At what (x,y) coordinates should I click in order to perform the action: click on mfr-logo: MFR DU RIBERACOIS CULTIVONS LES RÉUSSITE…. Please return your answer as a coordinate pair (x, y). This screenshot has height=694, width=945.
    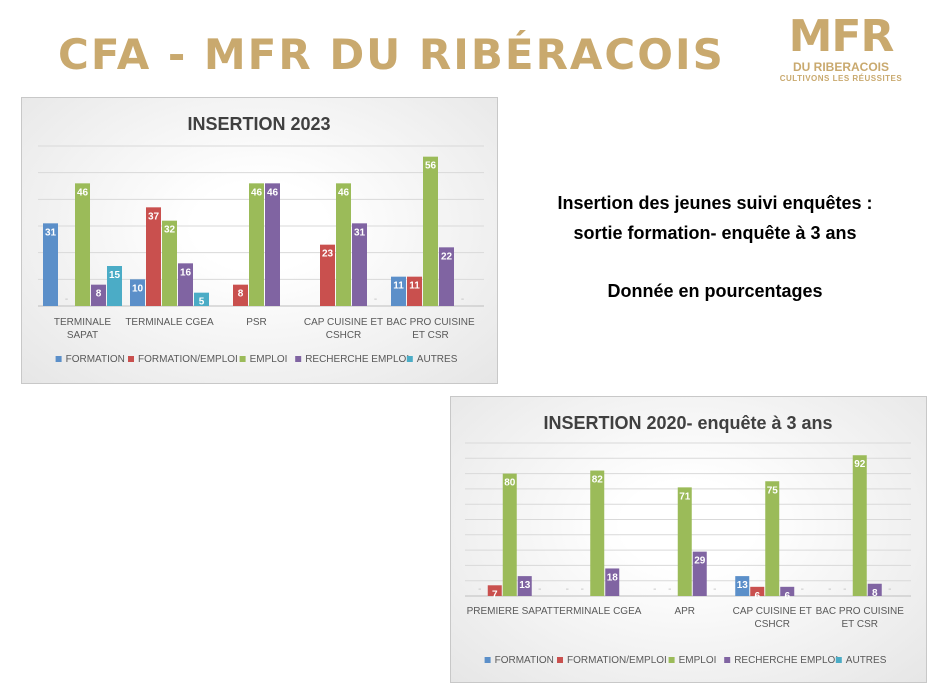
    Looking at the image, I should click on (841, 49).